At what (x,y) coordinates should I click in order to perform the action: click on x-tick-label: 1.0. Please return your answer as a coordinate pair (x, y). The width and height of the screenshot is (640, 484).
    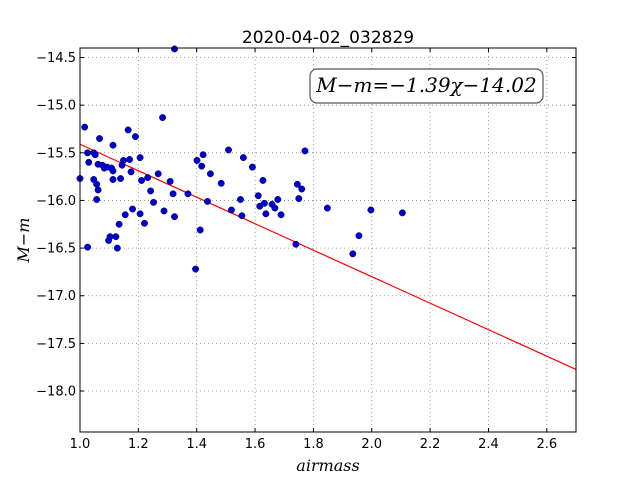
    Looking at the image, I should click on (80, 444).